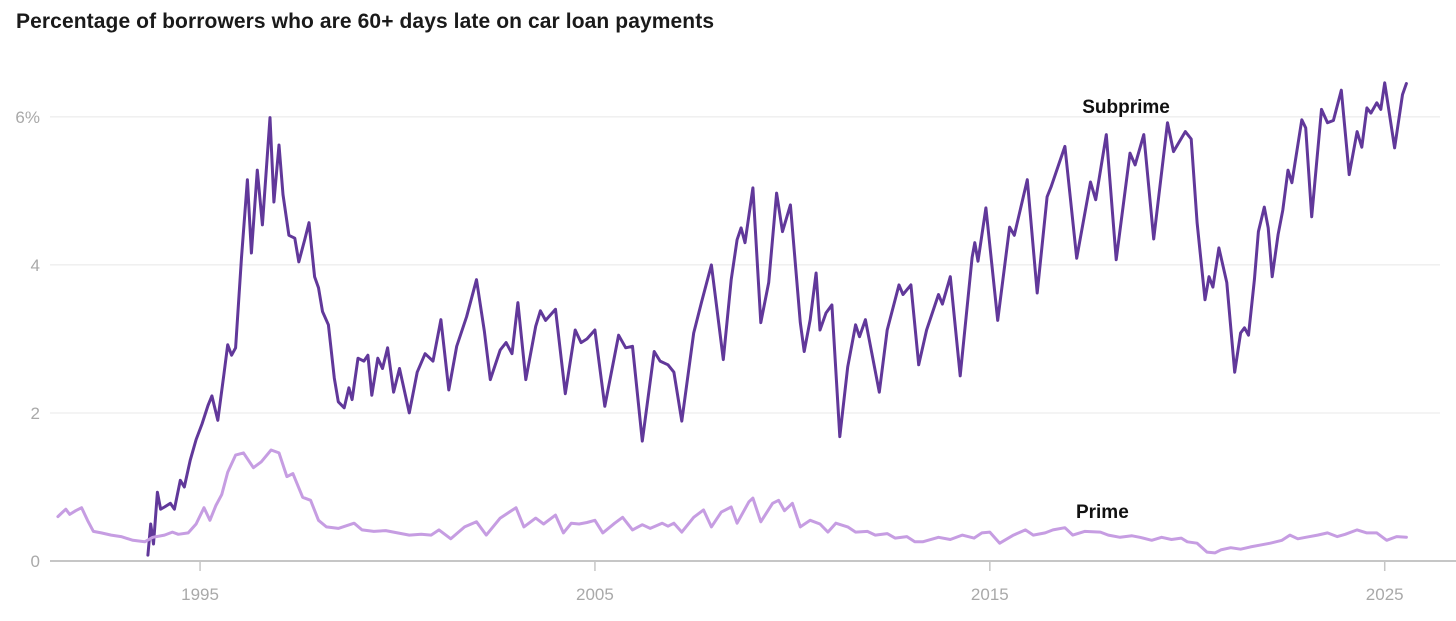 The height and width of the screenshot is (621, 1456). I want to click on x-tick-label: 2025, so click(1385, 594).